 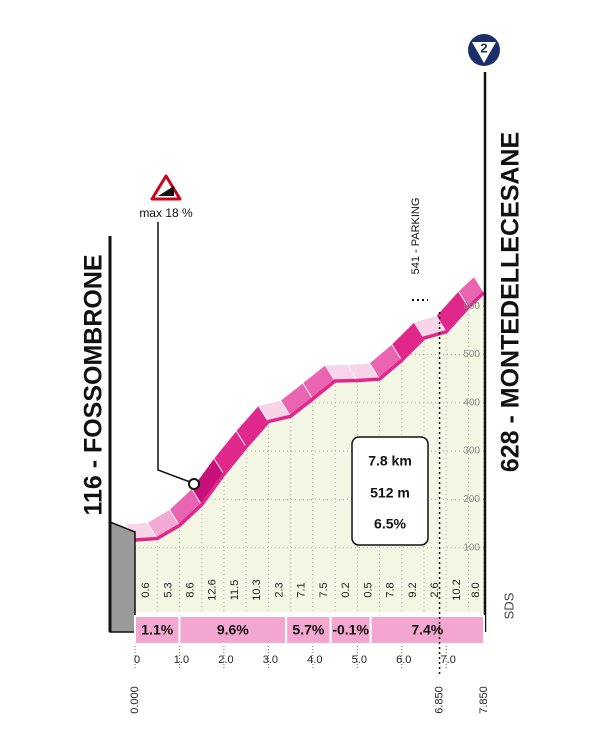 What do you see at coordinates (403, 660) in the screenshot?
I see `x-tick-label: 6.0` at bounding box center [403, 660].